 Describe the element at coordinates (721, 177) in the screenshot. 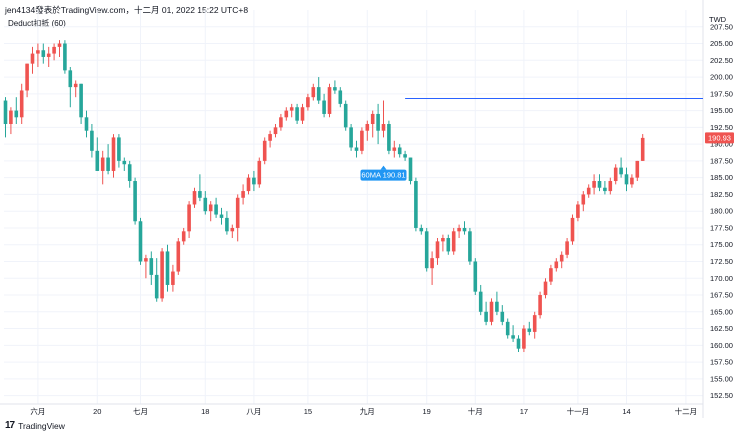

I see `price-tick-label: 185.00` at that location.